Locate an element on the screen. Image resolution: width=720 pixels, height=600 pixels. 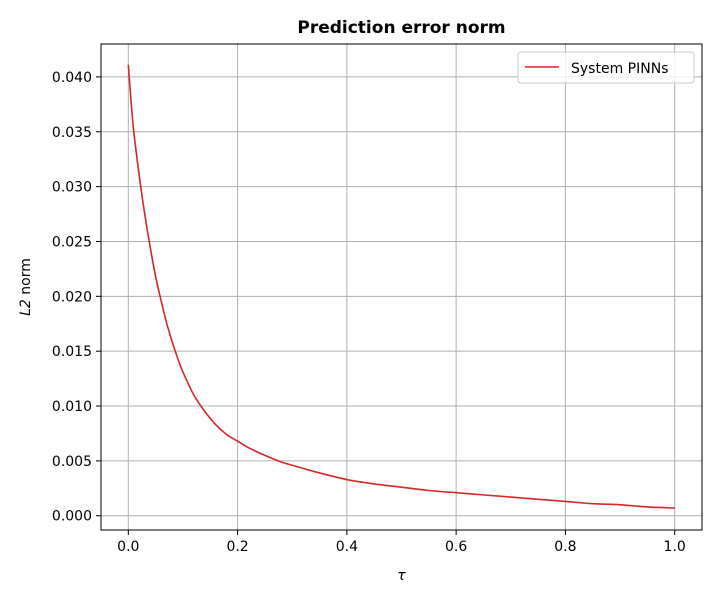
y-axis-label-italic: L2 is located at coordinates (26, 307).